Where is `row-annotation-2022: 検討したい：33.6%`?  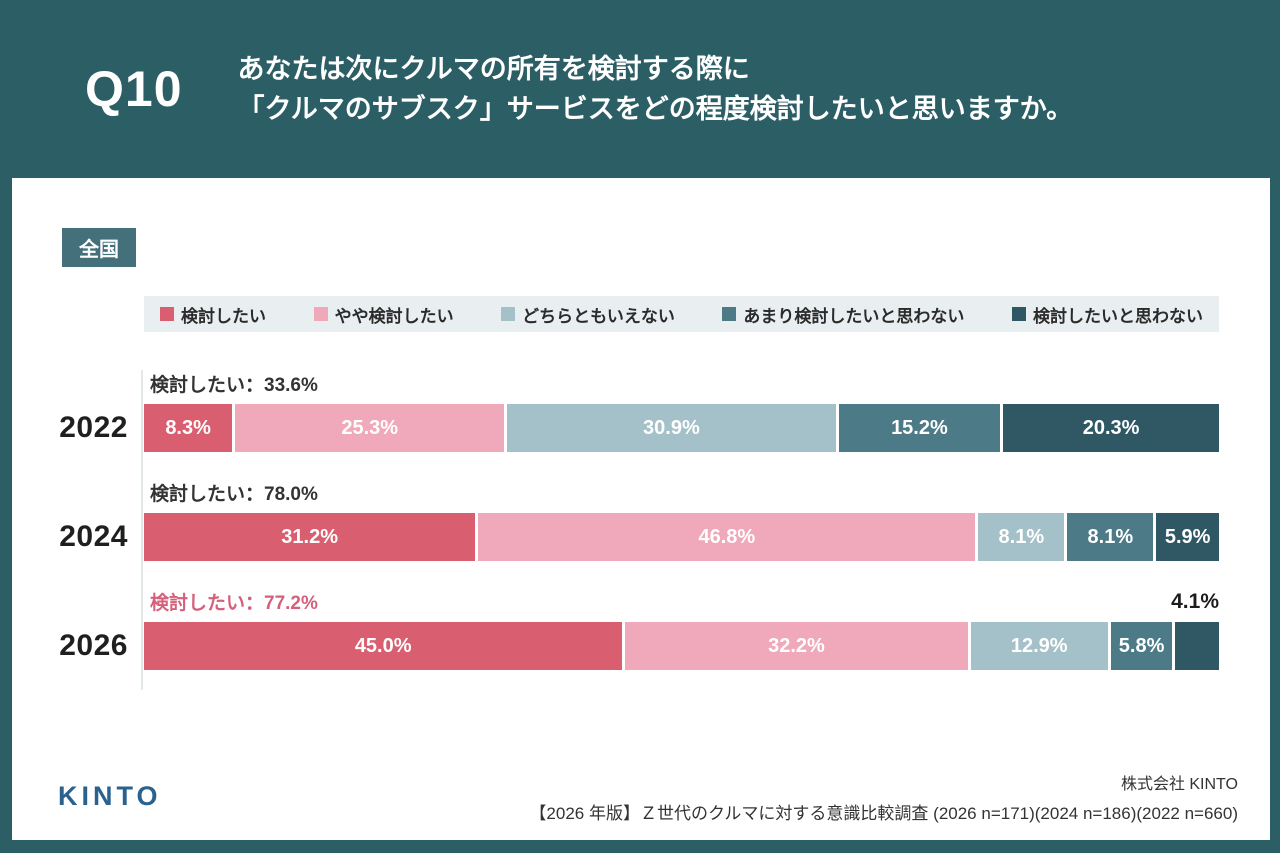 row-annotation-2022: 検討したい：33.6% is located at coordinates (234, 385).